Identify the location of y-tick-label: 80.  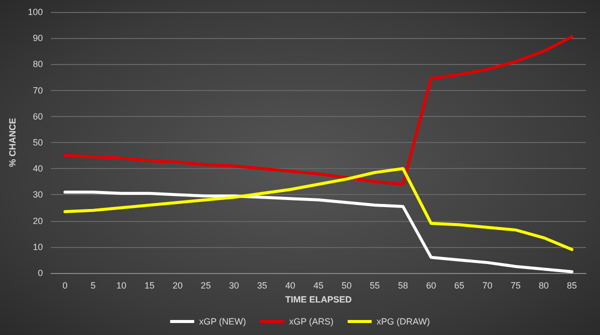
(37, 64).